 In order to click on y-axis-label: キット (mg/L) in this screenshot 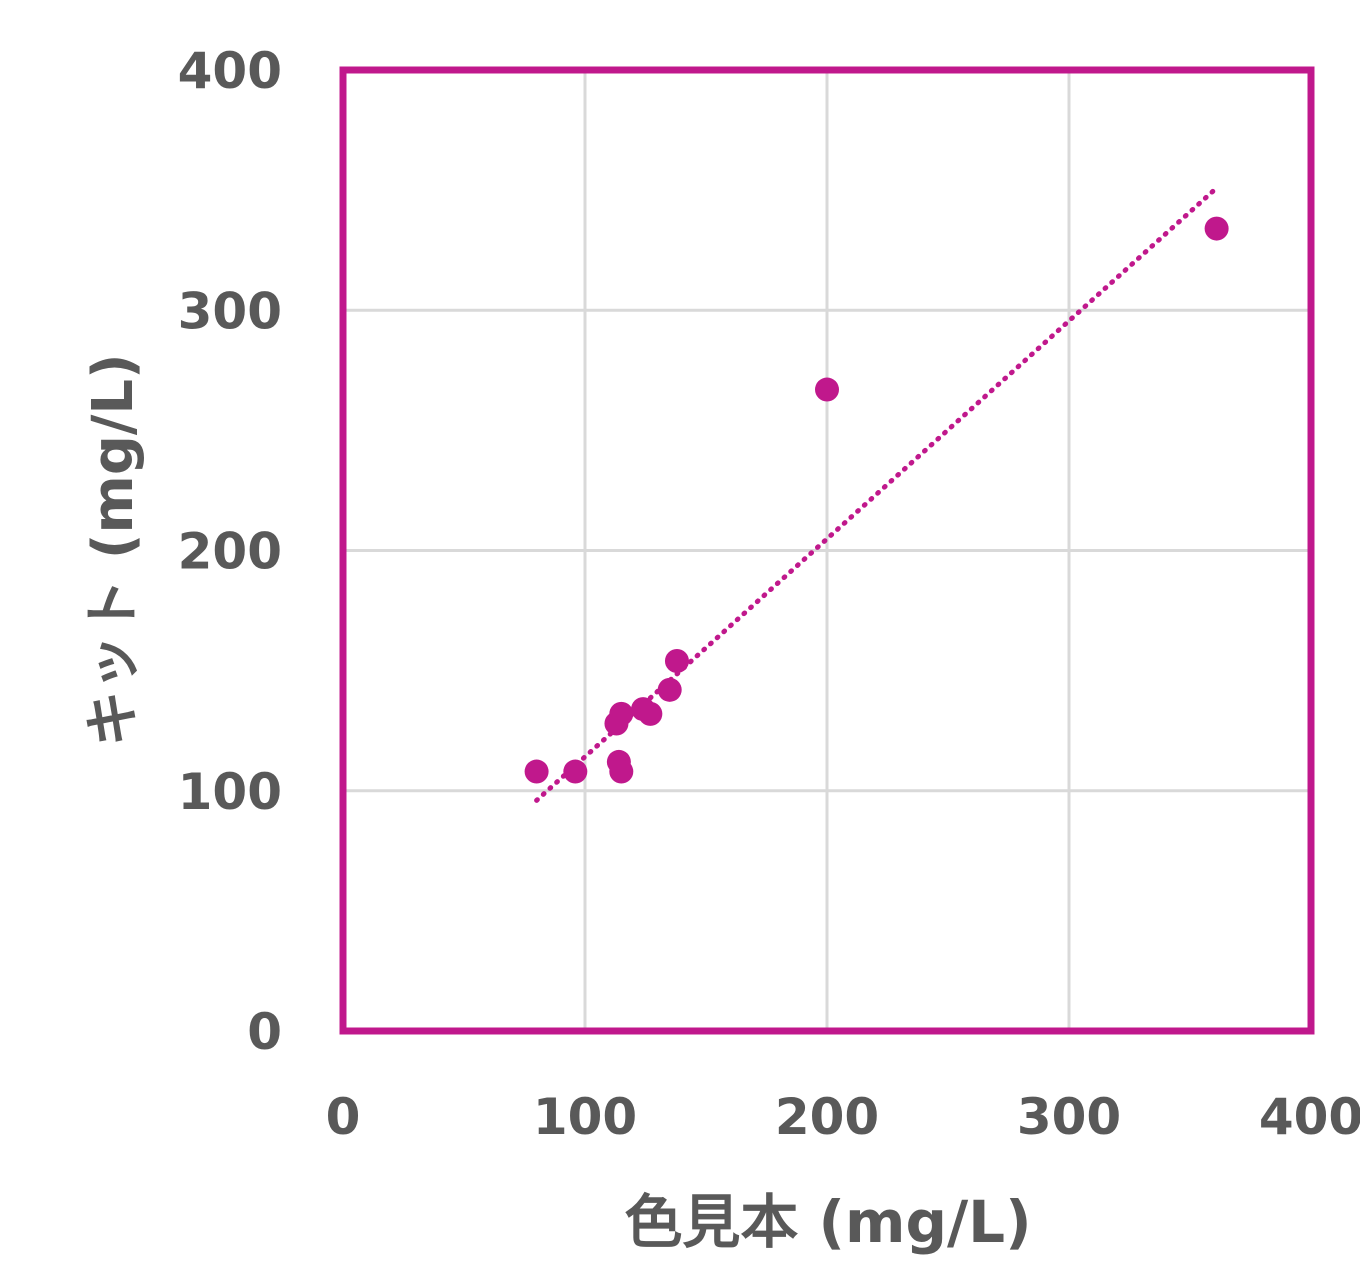, I will do `click(113, 549)`.